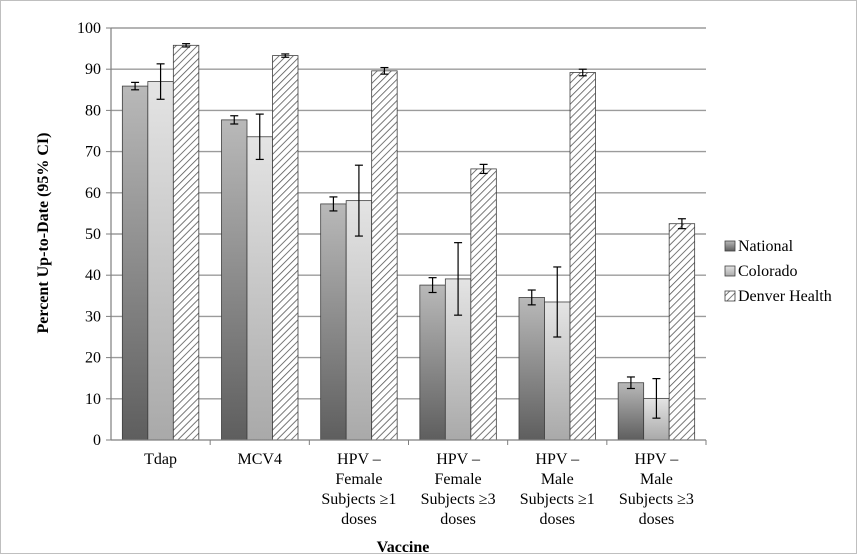 The image size is (859, 560). What do you see at coordinates (93, 193) in the screenshot?
I see `y-tick-label: 60` at bounding box center [93, 193].